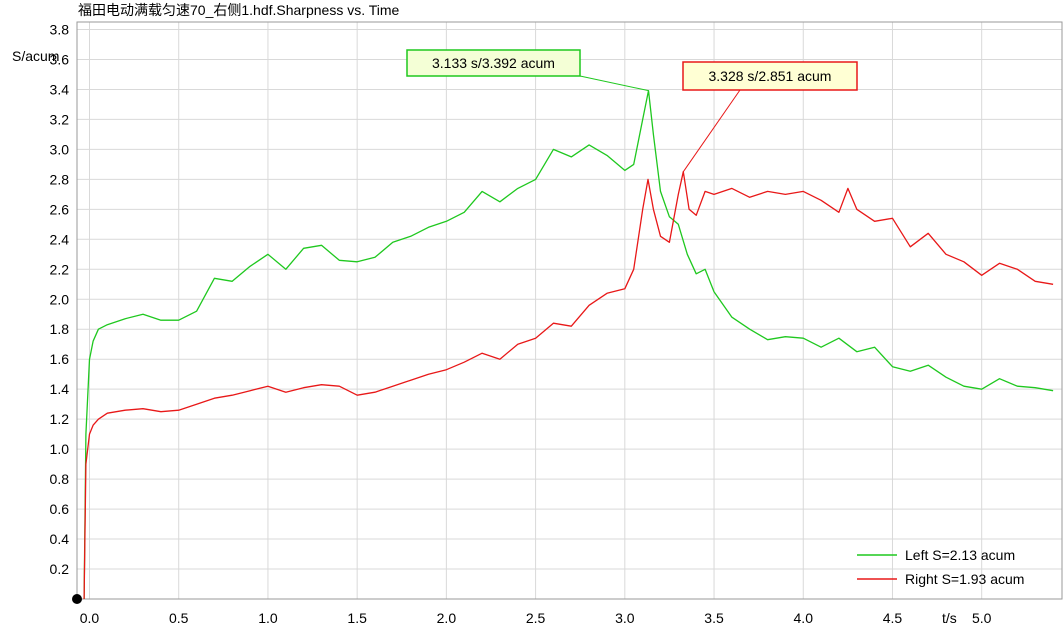  What do you see at coordinates (632, 111) in the screenshot?
I see `annotations: 3.133 s/3.392 acum 3.328 s/2.851 acum` at bounding box center [632, 111].